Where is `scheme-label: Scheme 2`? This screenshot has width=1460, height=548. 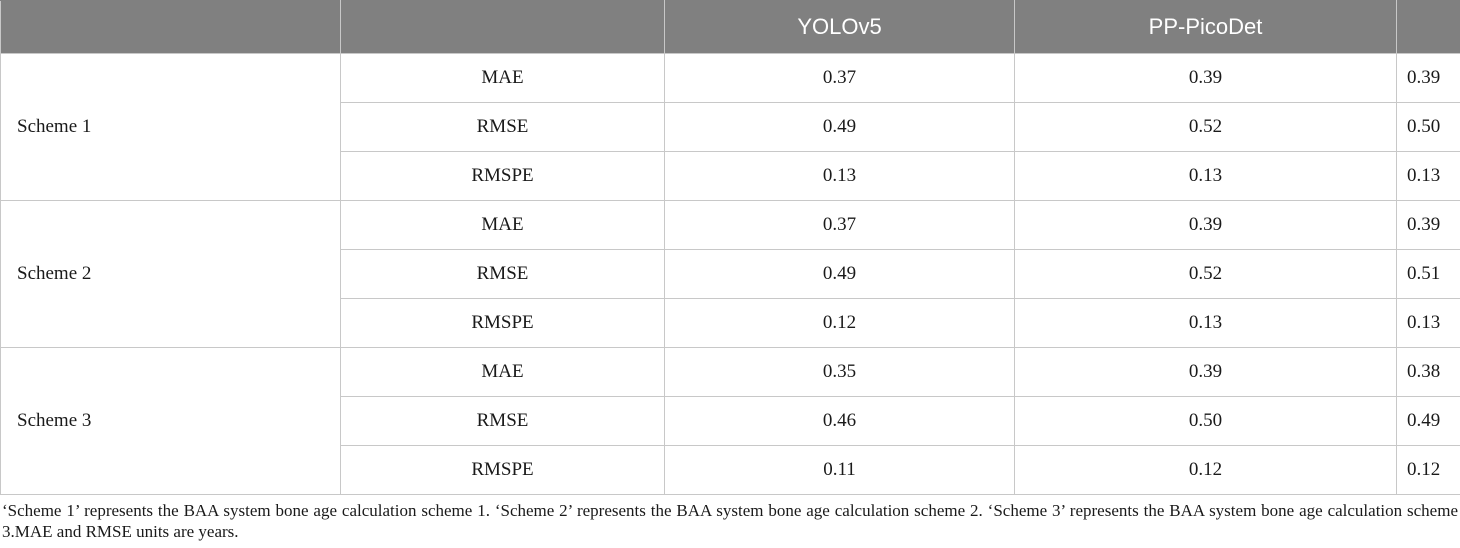
scheme-label: Scheme 2 is located at coordinates (170, 274).